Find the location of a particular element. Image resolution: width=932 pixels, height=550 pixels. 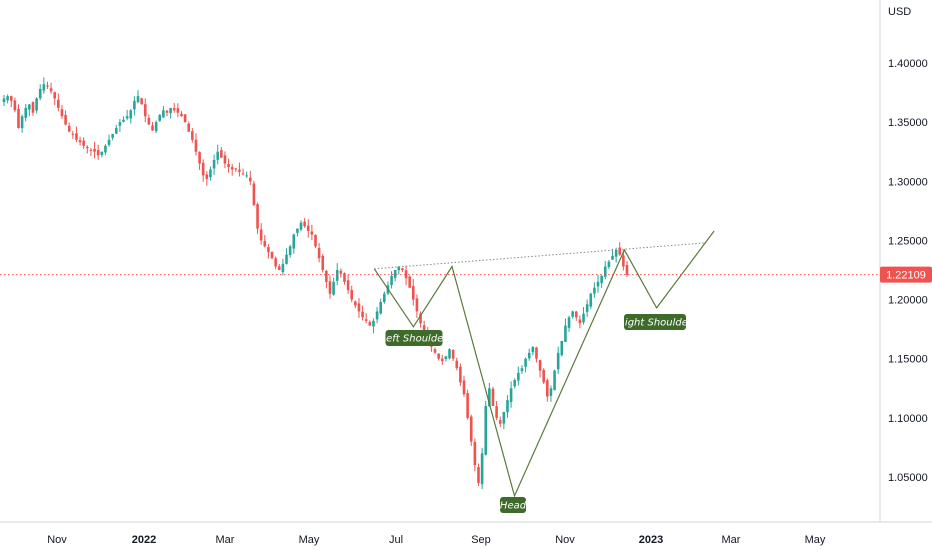

time-tick-label: Nov is located at coordinates (565, 540).